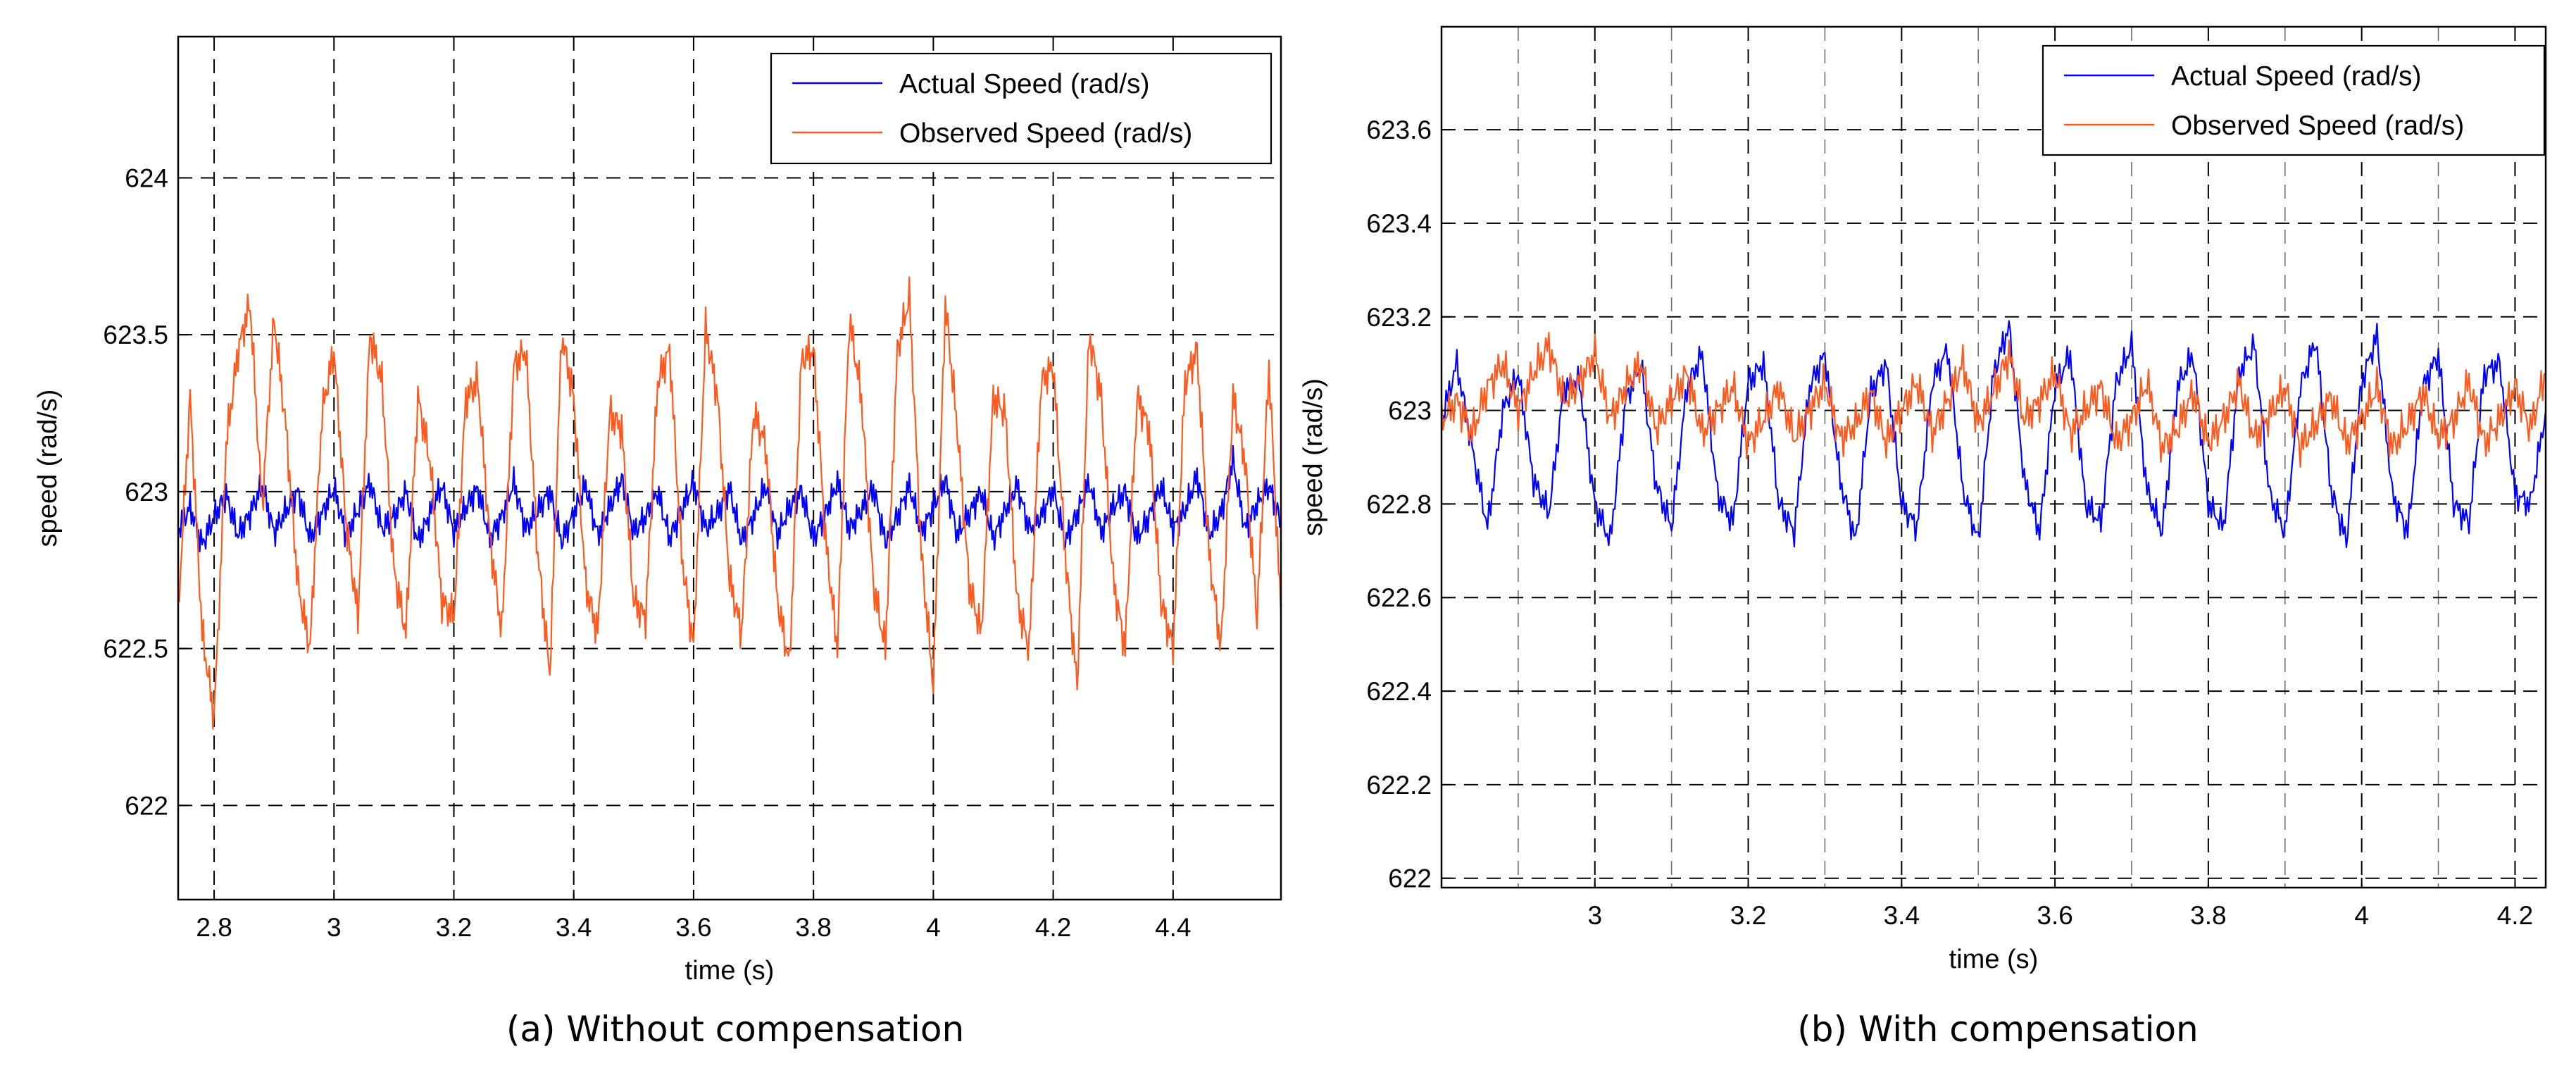 This screenshot has width=2576, height=1075. What do you see at coordinates (135, 335) in the screenshot?
I see `panel-a-y-tick-label: 623.5` at bounding box center [135, 335].